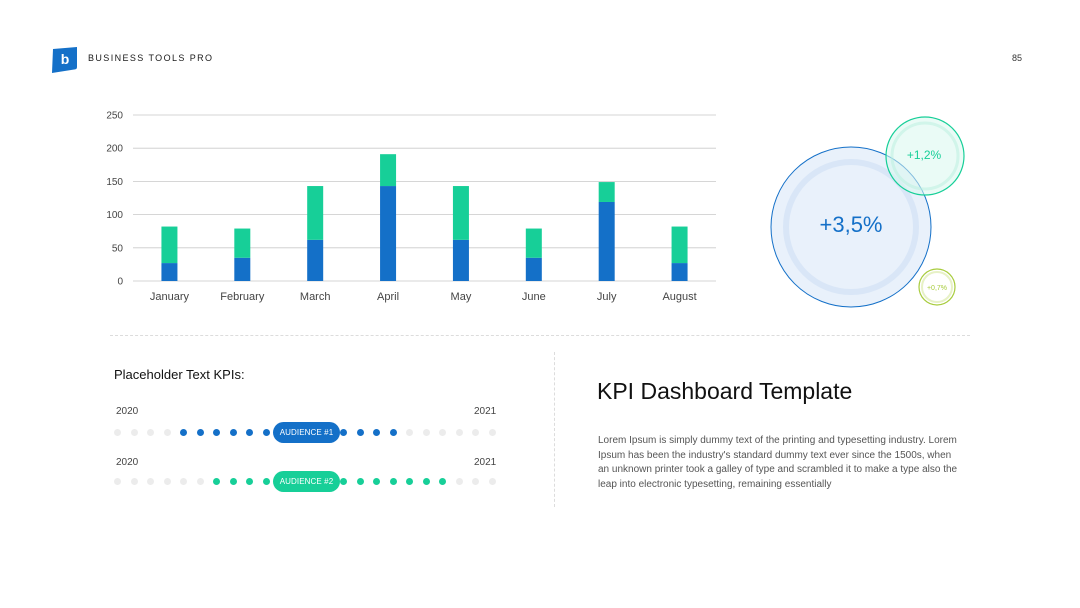  I want to click on x-tick-label: August, so click(679, 297).